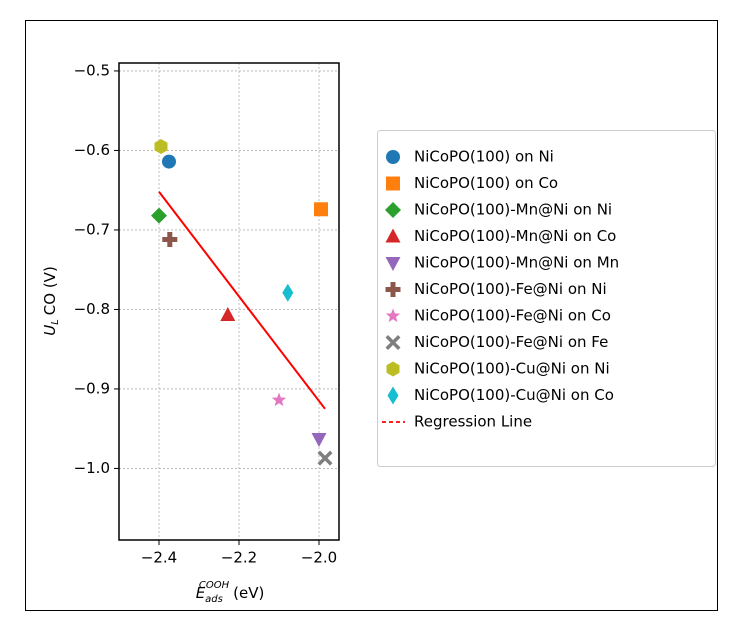 The image size is (744, 633). What do you see at coordinates (55, 322) in the screenshot?
I see `y-label-sub: L` at bounding box center [55, 322].